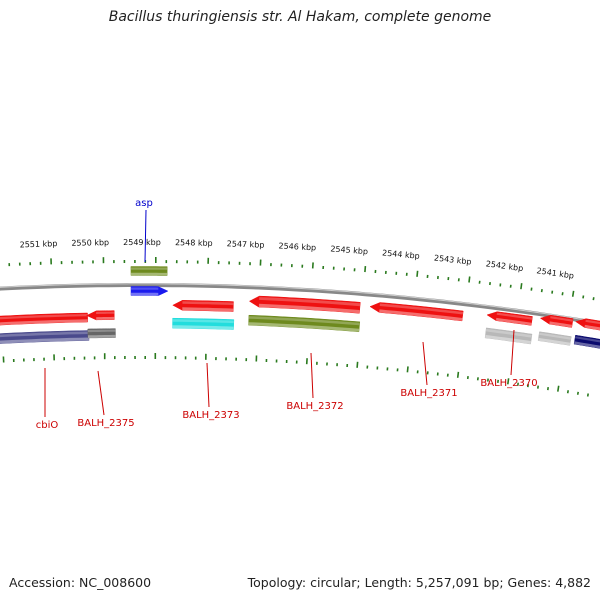 The height and width of the screenshot is (600, 600). Describe the element at coordinates (44, 317) in the screenshot. I see `gene-red-1-highlight` at that location.